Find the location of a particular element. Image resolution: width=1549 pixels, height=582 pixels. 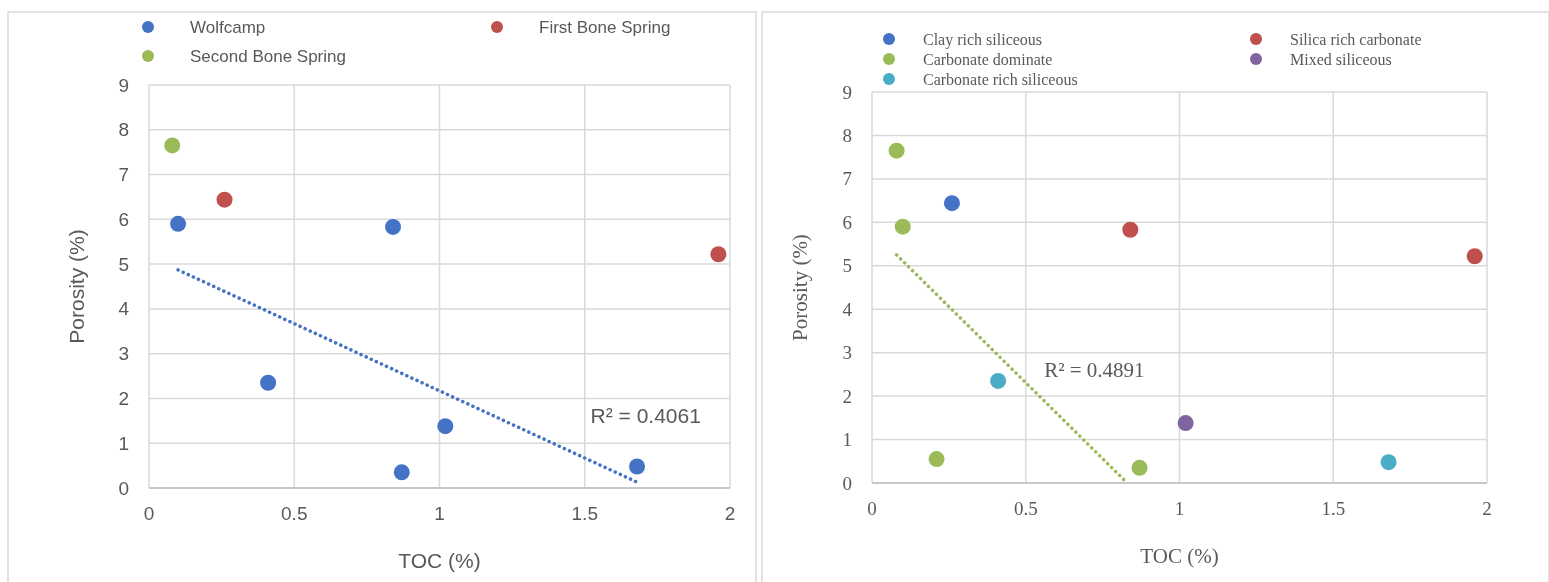

legend-label: Silica rich carbonate is located at coordinates (1356, 39).